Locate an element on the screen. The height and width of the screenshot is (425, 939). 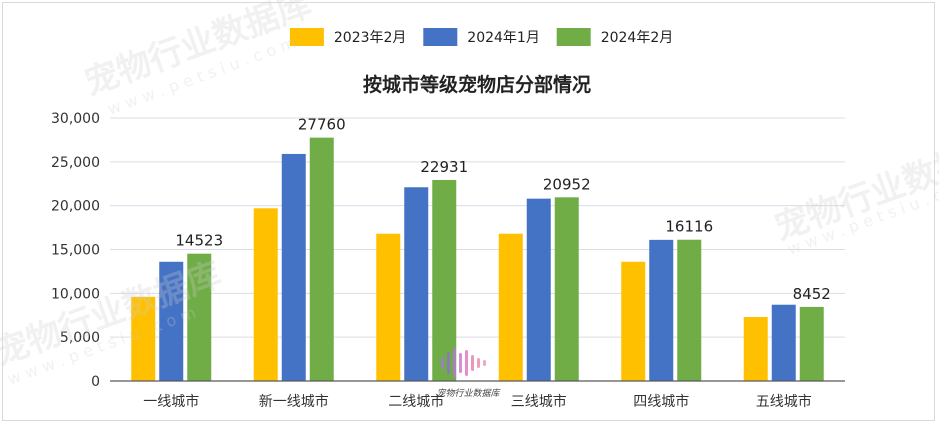
logo-text: 宠物行业数据库 is located at coordinates (468, 393).